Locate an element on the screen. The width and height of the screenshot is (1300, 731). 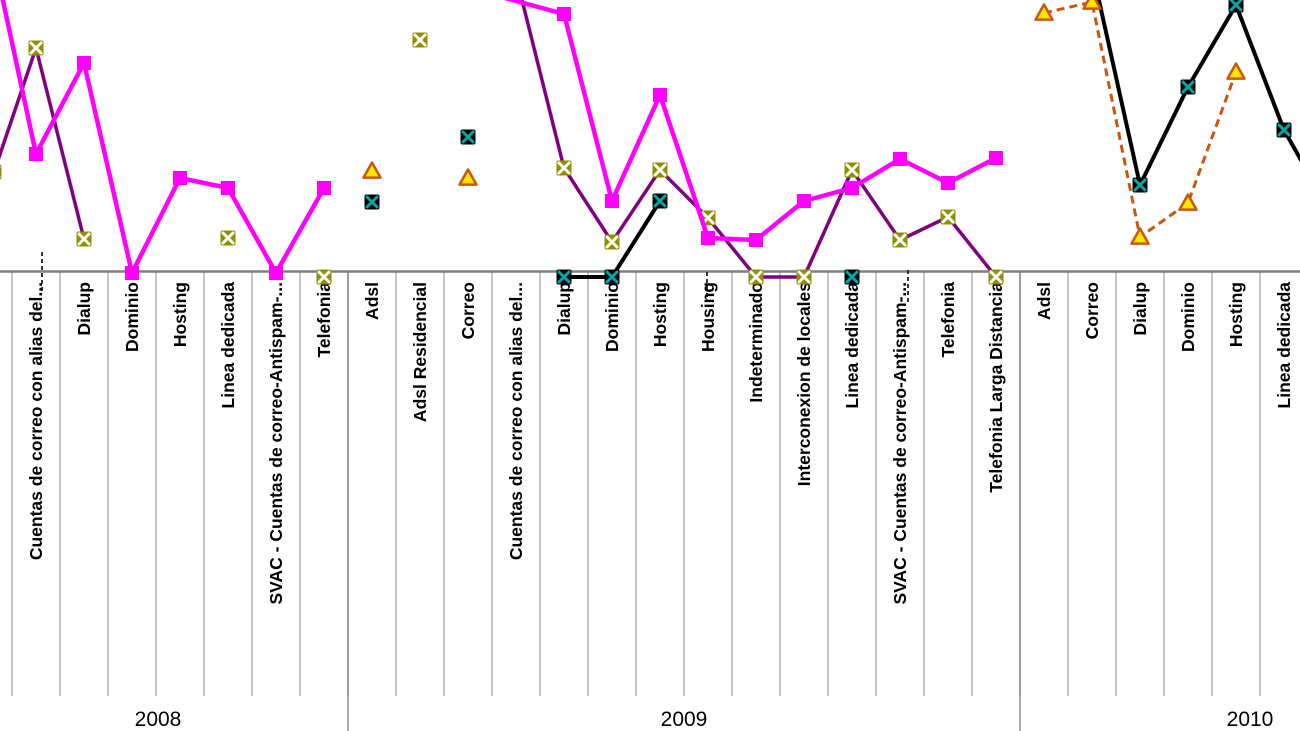
black-line-teal-x-series-line is located at coordinates (1196, 107).